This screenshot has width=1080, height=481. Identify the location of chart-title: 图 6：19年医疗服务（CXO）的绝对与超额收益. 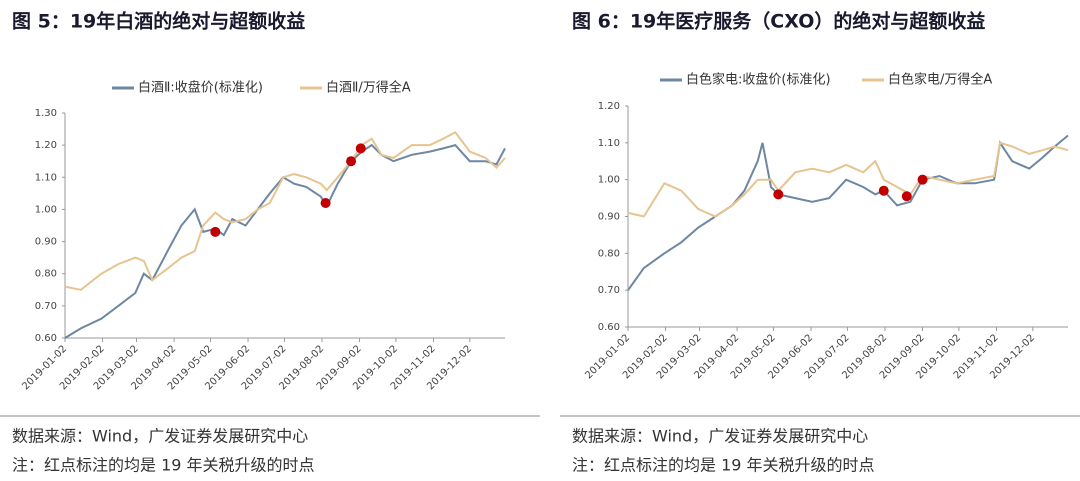
(778, 21).